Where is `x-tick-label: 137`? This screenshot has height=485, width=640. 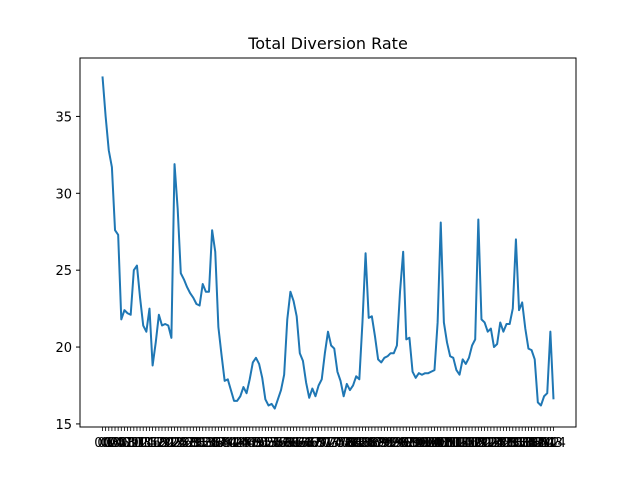
x-tick-label: 137 is located at coordinates (531, 443).